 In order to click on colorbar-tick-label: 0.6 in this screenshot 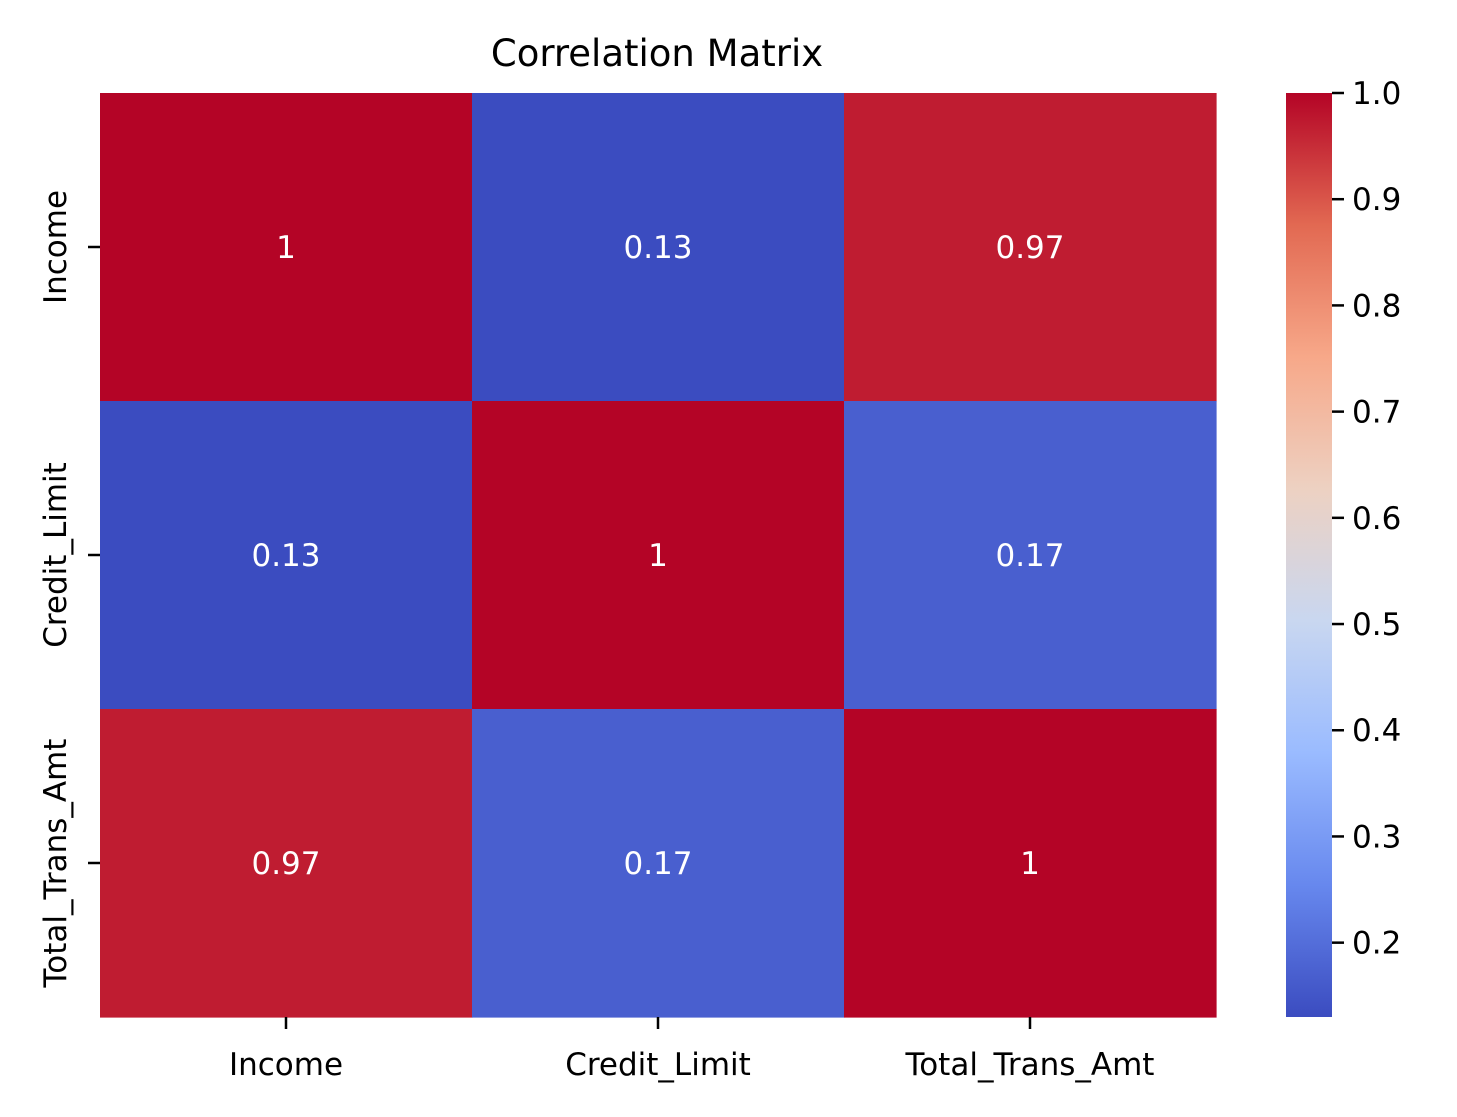, I will do `click(1376, 519)`.